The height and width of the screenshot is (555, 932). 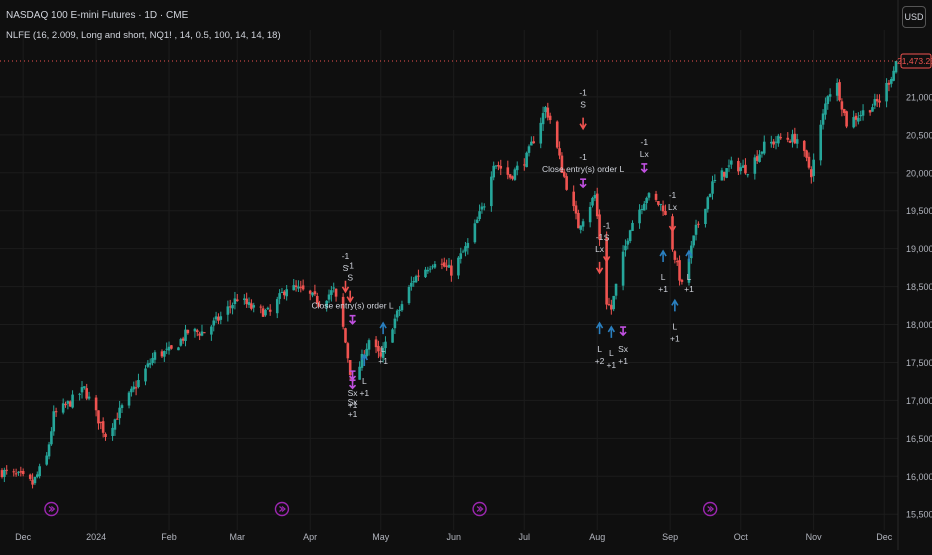 What do you see at coordinates (919, 249) in the screenshot?
I see `y-tick-label: 19,000.00` at bounding box center [919, 249].